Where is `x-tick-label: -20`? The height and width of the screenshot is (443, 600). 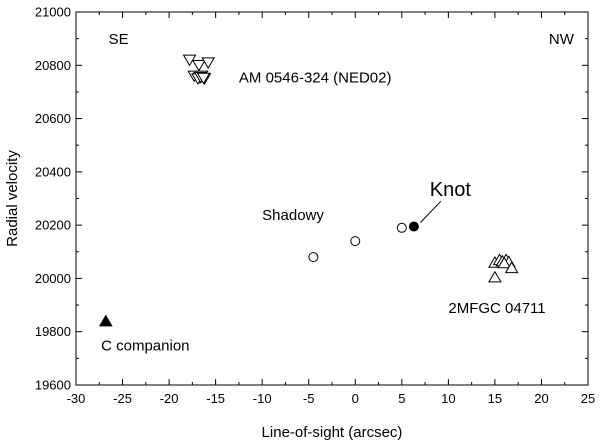 x-tick-label: -20 is located at coordinates (169, 398).